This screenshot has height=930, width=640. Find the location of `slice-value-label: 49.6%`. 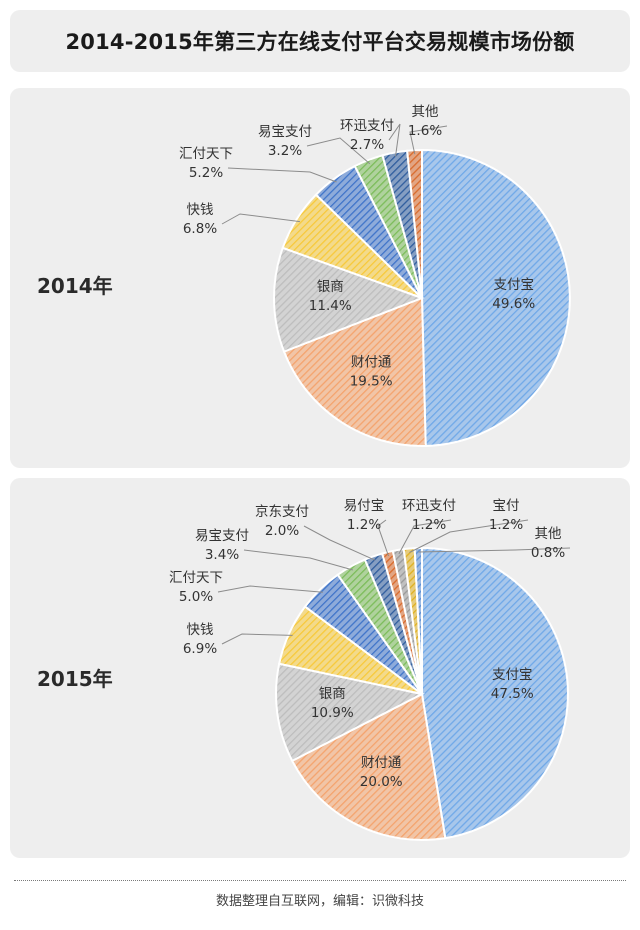

slice-value-label: 49.6% is located at coordinates (513, 304).